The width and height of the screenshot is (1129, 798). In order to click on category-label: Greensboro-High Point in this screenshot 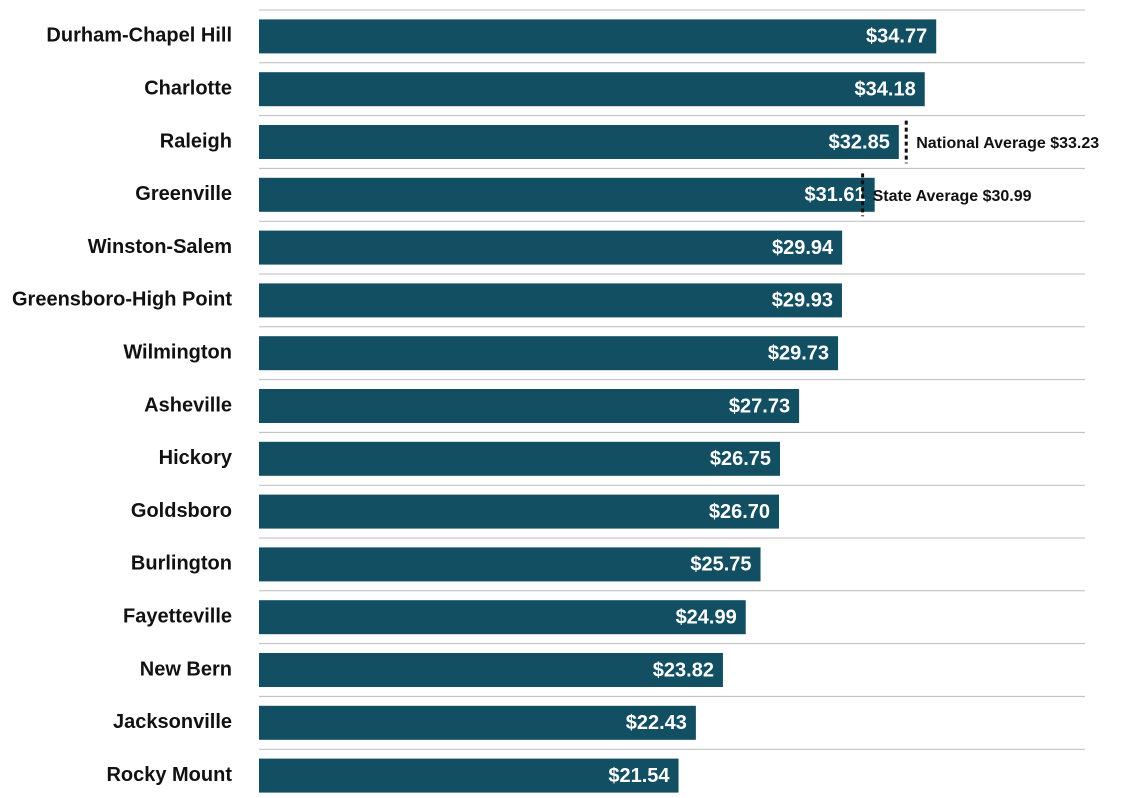, I will do `click(122, 300)`.